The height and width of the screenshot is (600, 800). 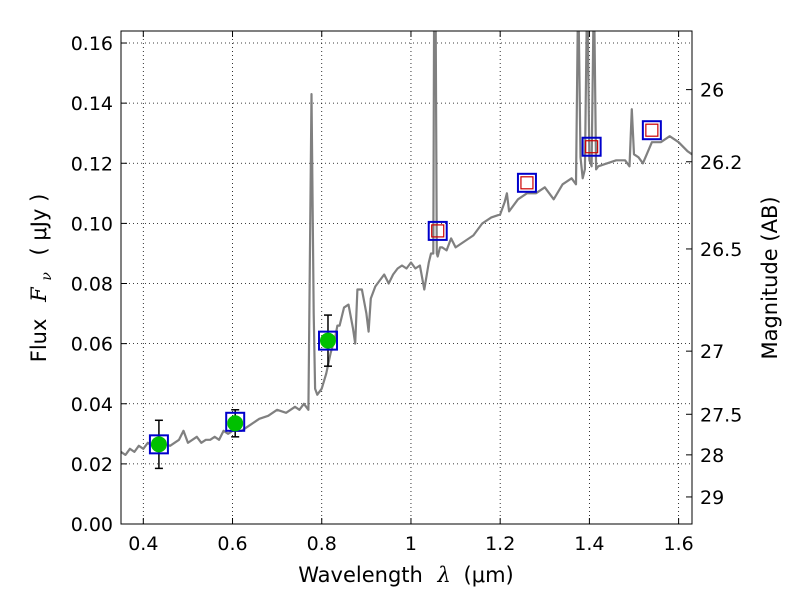 I want to click on x-tick-label: 1.4, so click(x=589, y=544).